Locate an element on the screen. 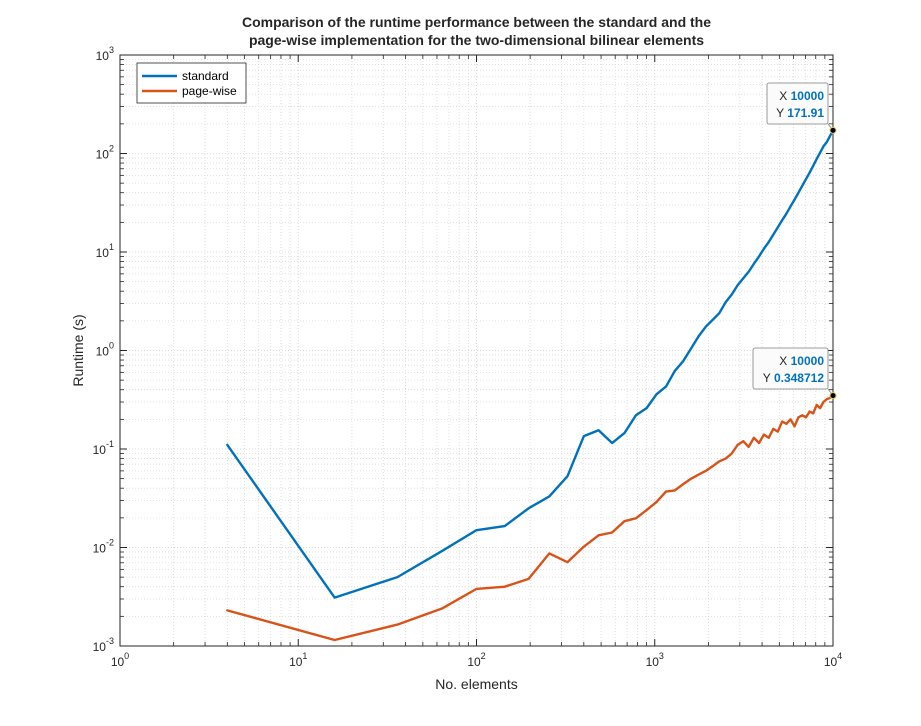  x-tick-label: 10⁰ is located at coordinates (120, 660).